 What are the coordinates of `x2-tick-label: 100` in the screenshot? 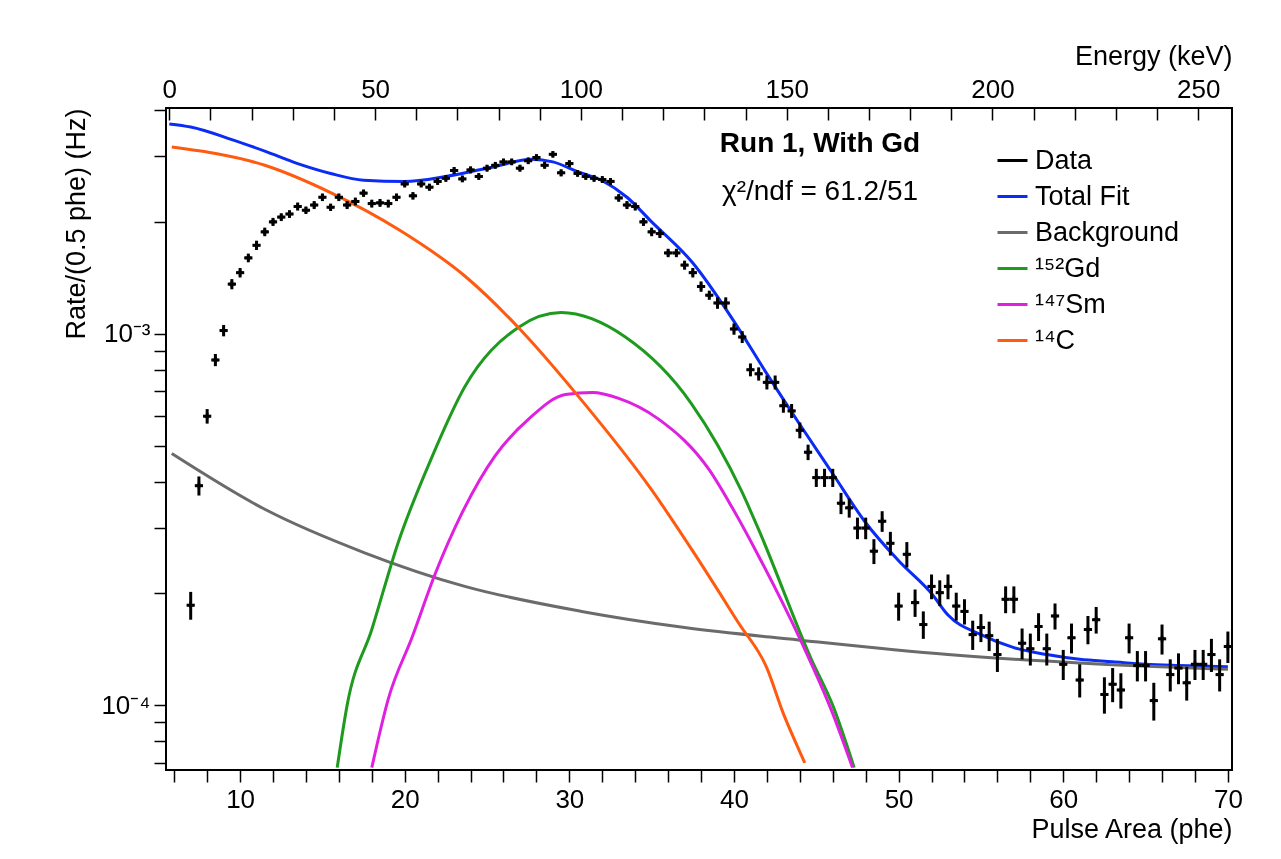 It's located at (581, 88).